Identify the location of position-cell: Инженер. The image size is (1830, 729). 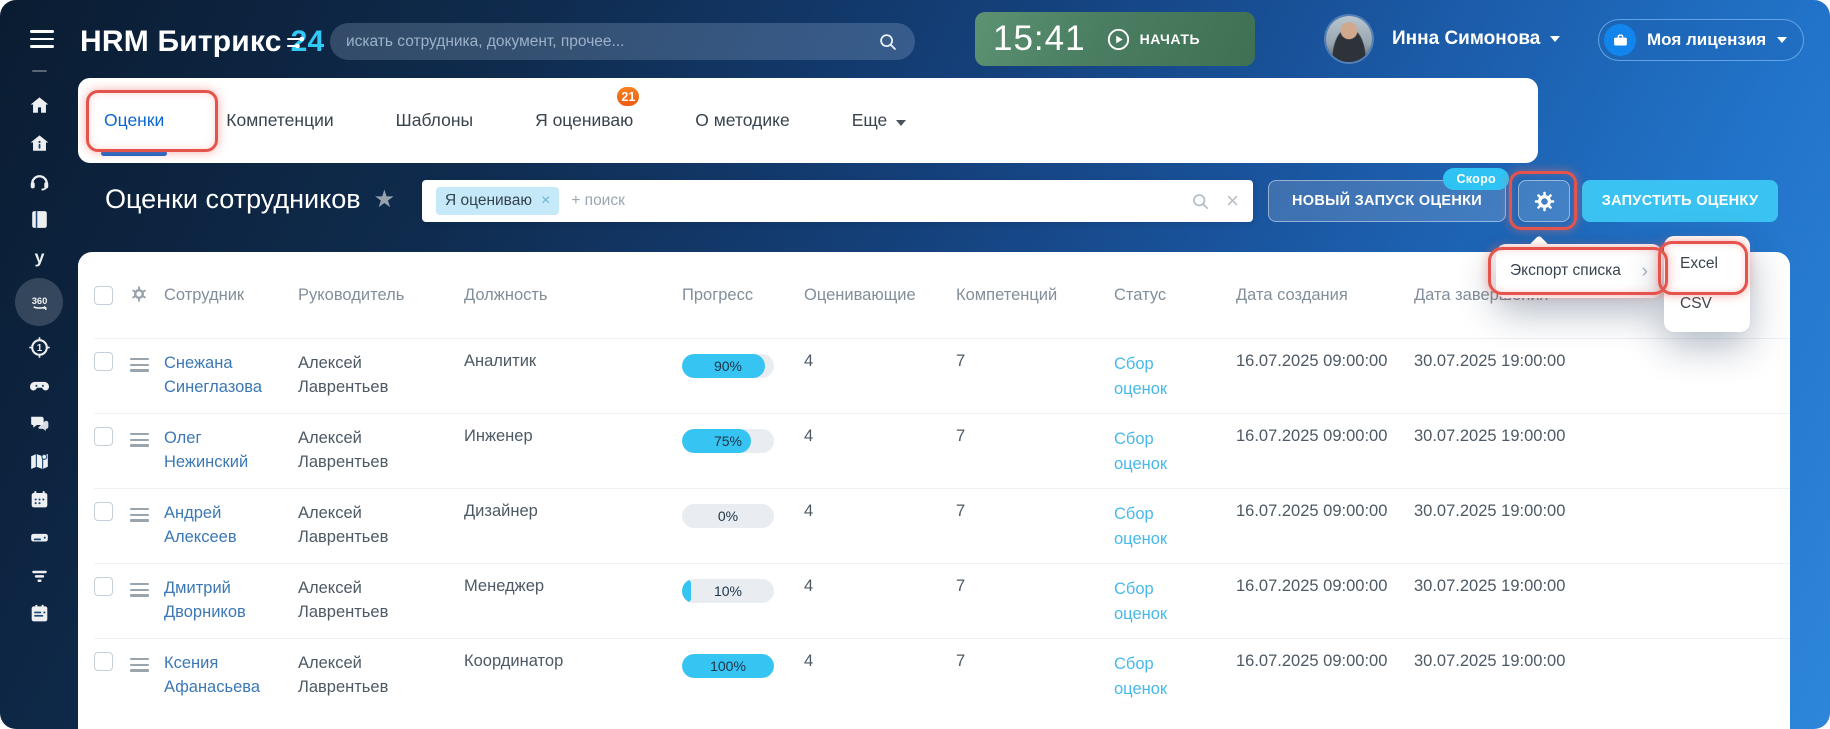
(498, 436).